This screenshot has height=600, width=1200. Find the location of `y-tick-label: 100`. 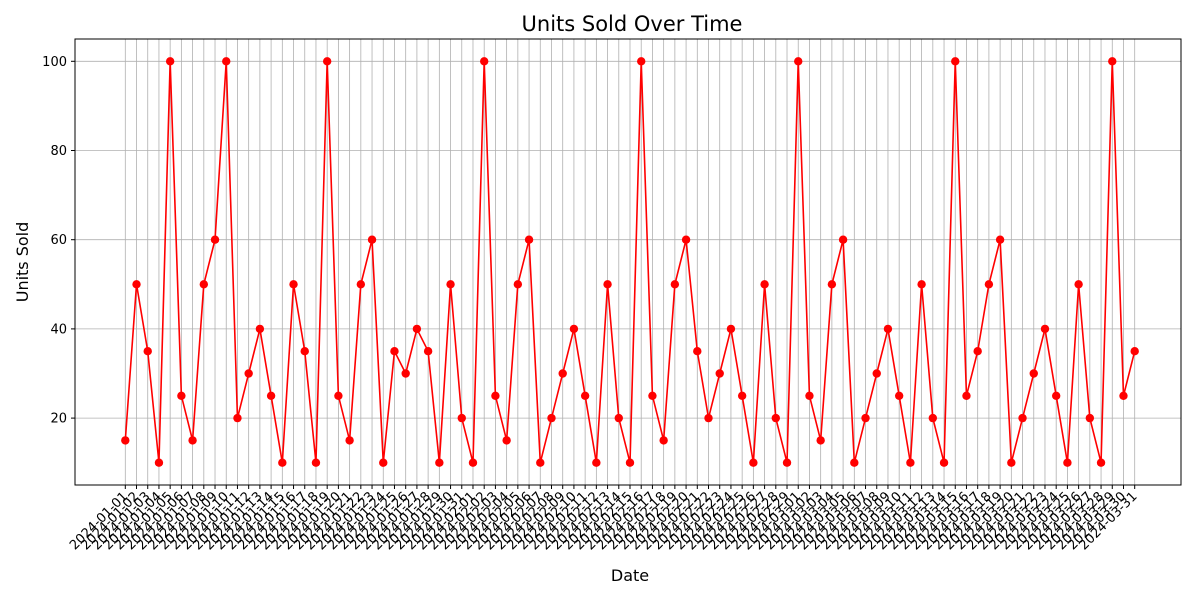

y-tick-label: 100 is located at coordinates (54, 62).